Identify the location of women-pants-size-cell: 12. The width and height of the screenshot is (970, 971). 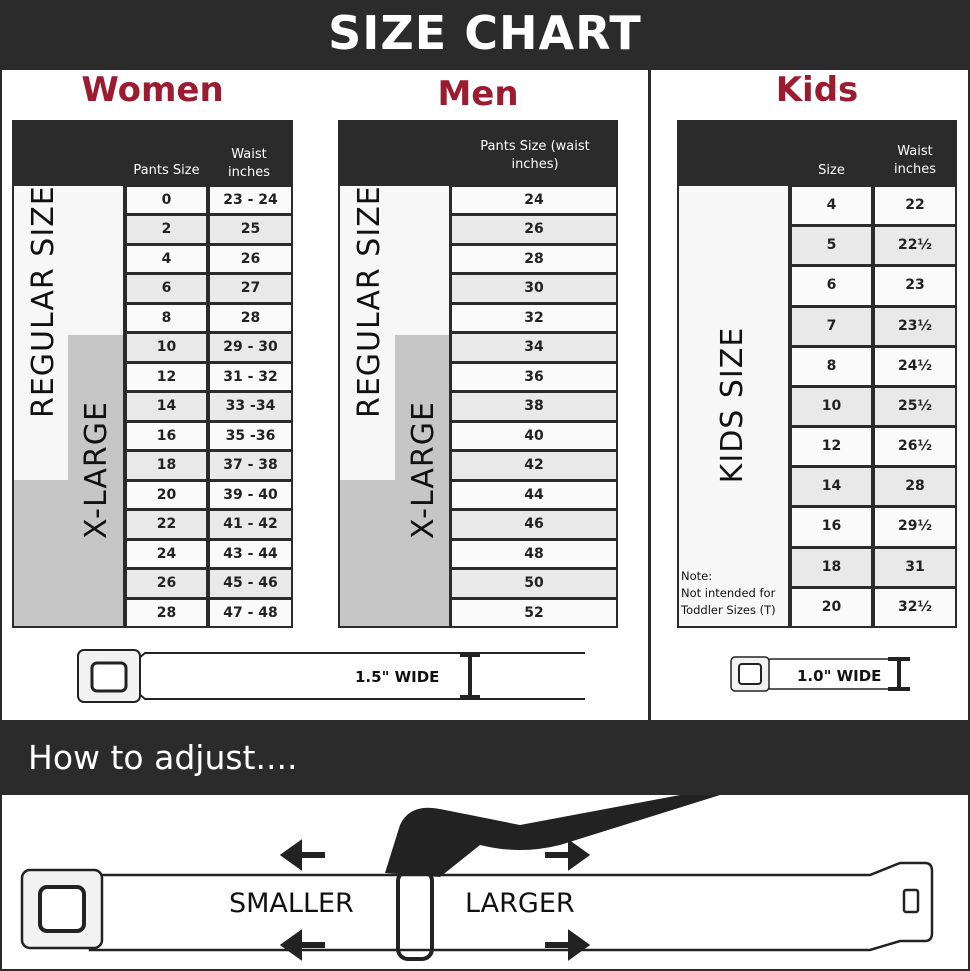
(166, 377).